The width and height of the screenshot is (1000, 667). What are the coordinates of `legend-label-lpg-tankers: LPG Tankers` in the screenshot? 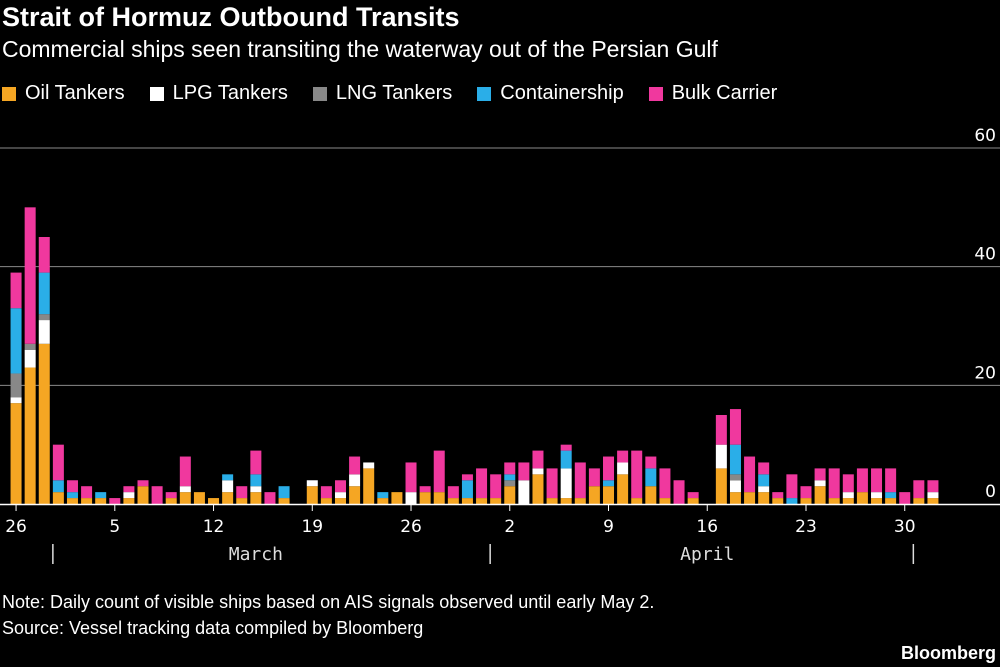 It's located at (230, 93).